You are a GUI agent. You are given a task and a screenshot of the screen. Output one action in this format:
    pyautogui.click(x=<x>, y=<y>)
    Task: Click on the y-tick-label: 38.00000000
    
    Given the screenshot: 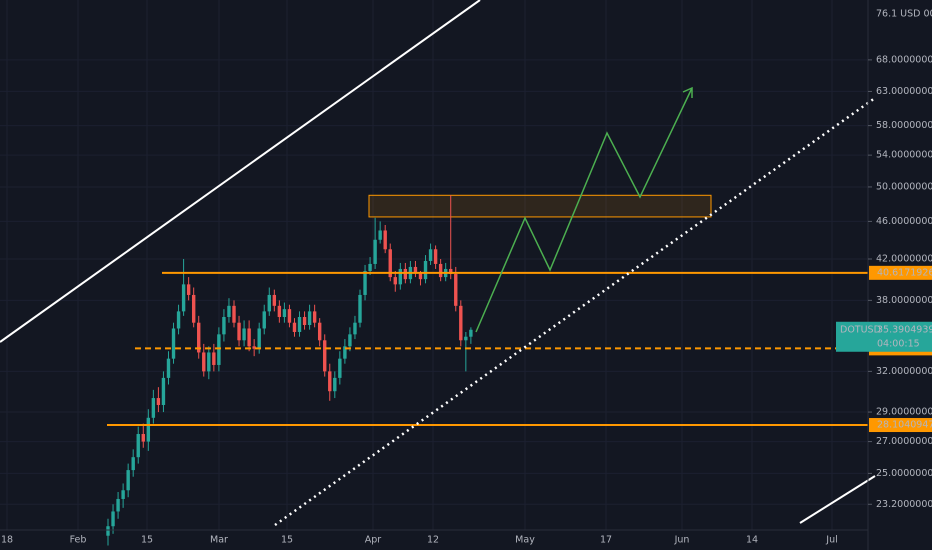 What is the action you would take?
    pyautogui.click(x=904, y=300)
    